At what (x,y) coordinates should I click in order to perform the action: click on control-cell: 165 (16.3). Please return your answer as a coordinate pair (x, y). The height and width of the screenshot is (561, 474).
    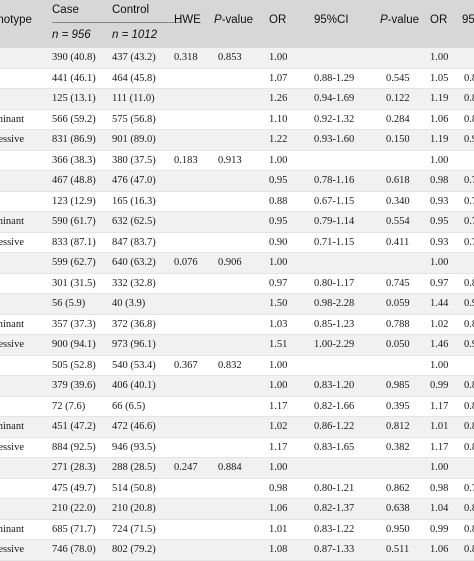
    Looking at the image, I should click on (134, 201).